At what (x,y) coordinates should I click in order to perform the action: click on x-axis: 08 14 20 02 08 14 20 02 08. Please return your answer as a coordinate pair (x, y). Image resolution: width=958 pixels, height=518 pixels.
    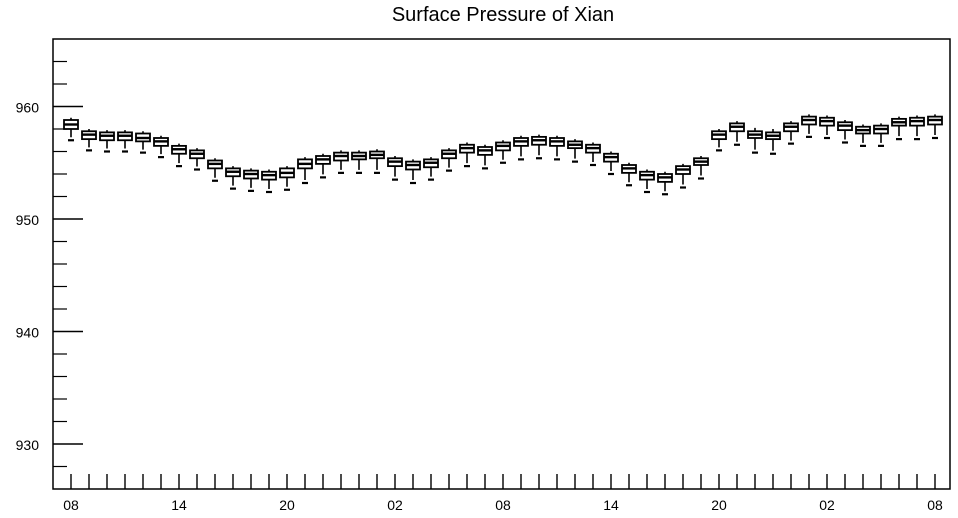
    Looking at the image, I should click on (503, 493).